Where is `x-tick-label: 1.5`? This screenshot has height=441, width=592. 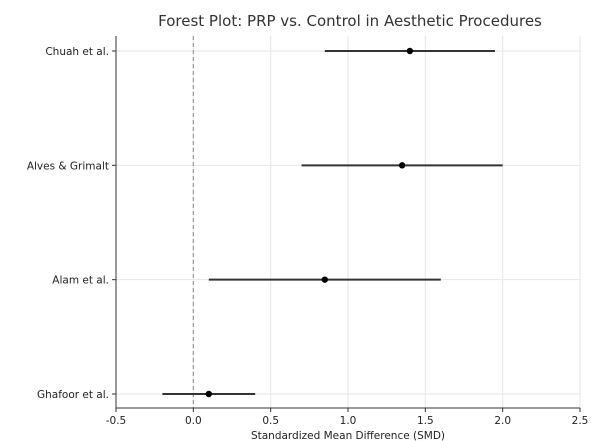 x-tick-label: 1.5 is located at coordinates (425, 421).